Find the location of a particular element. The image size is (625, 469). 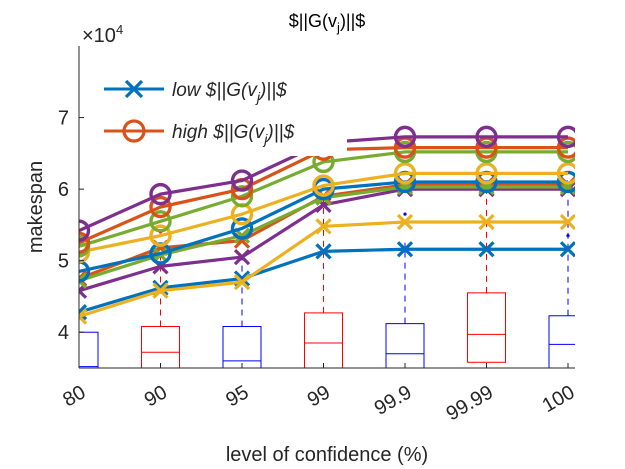

boxplot-99.99 is located at coordinates (486, 277).